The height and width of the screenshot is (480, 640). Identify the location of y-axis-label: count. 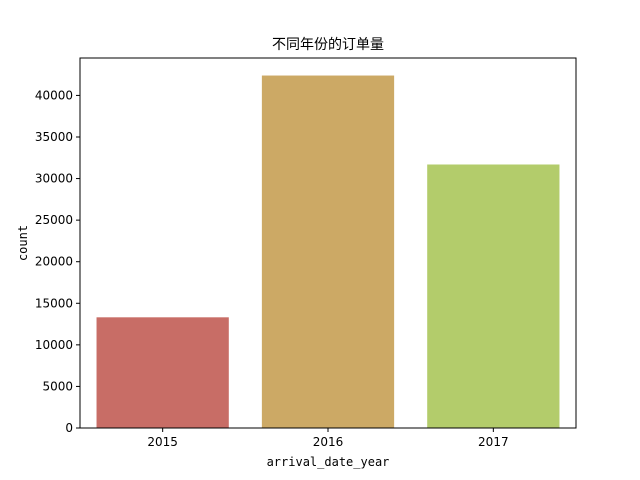
(23, 243).